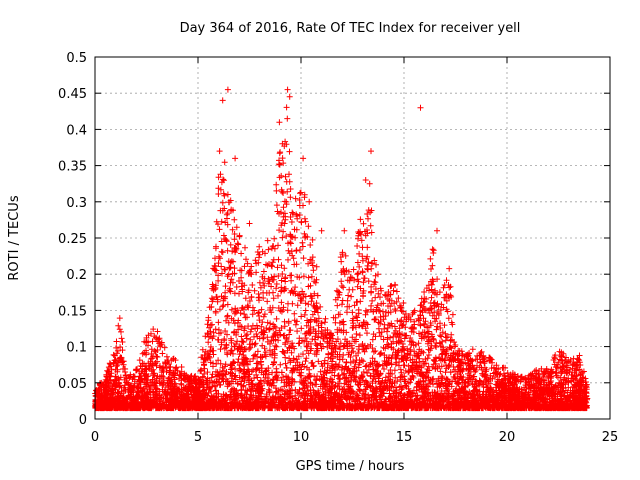 The width and height of the screenshot is (640, 480). What do you see at coordinates (83, 420) in the screenshot?
I see `y-tick-label: 0` at bounding box center [83, 420].